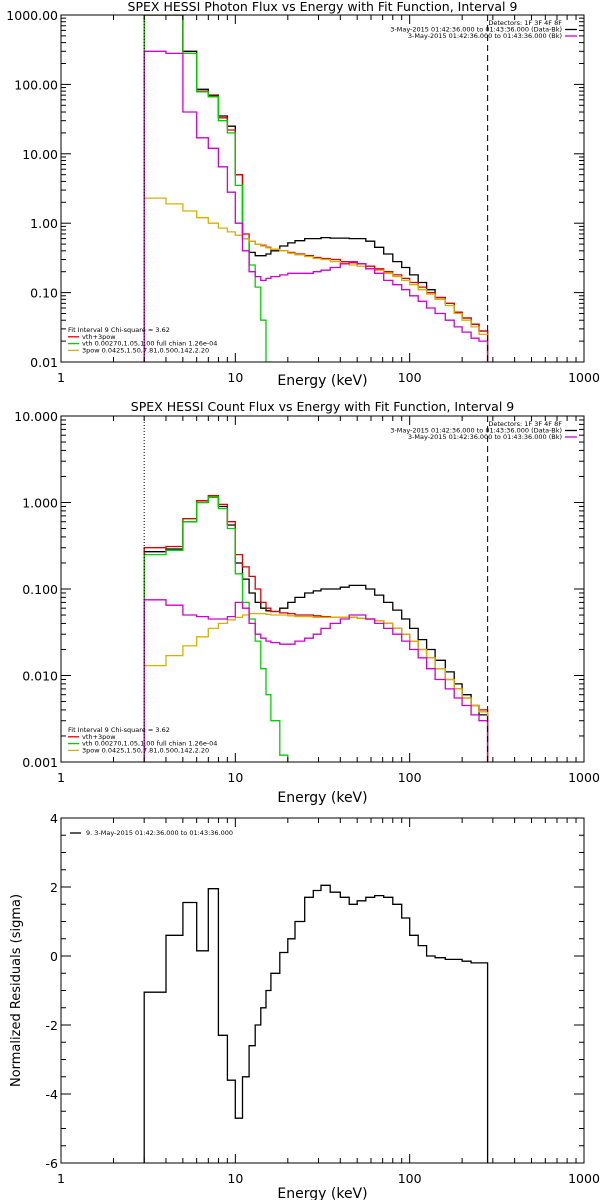 The image size is (600, 1200). What do you see at coordinates (52, 1163) in the screenshot?
I see `y-tick-label: -6` at bounding box center [52, 1163].